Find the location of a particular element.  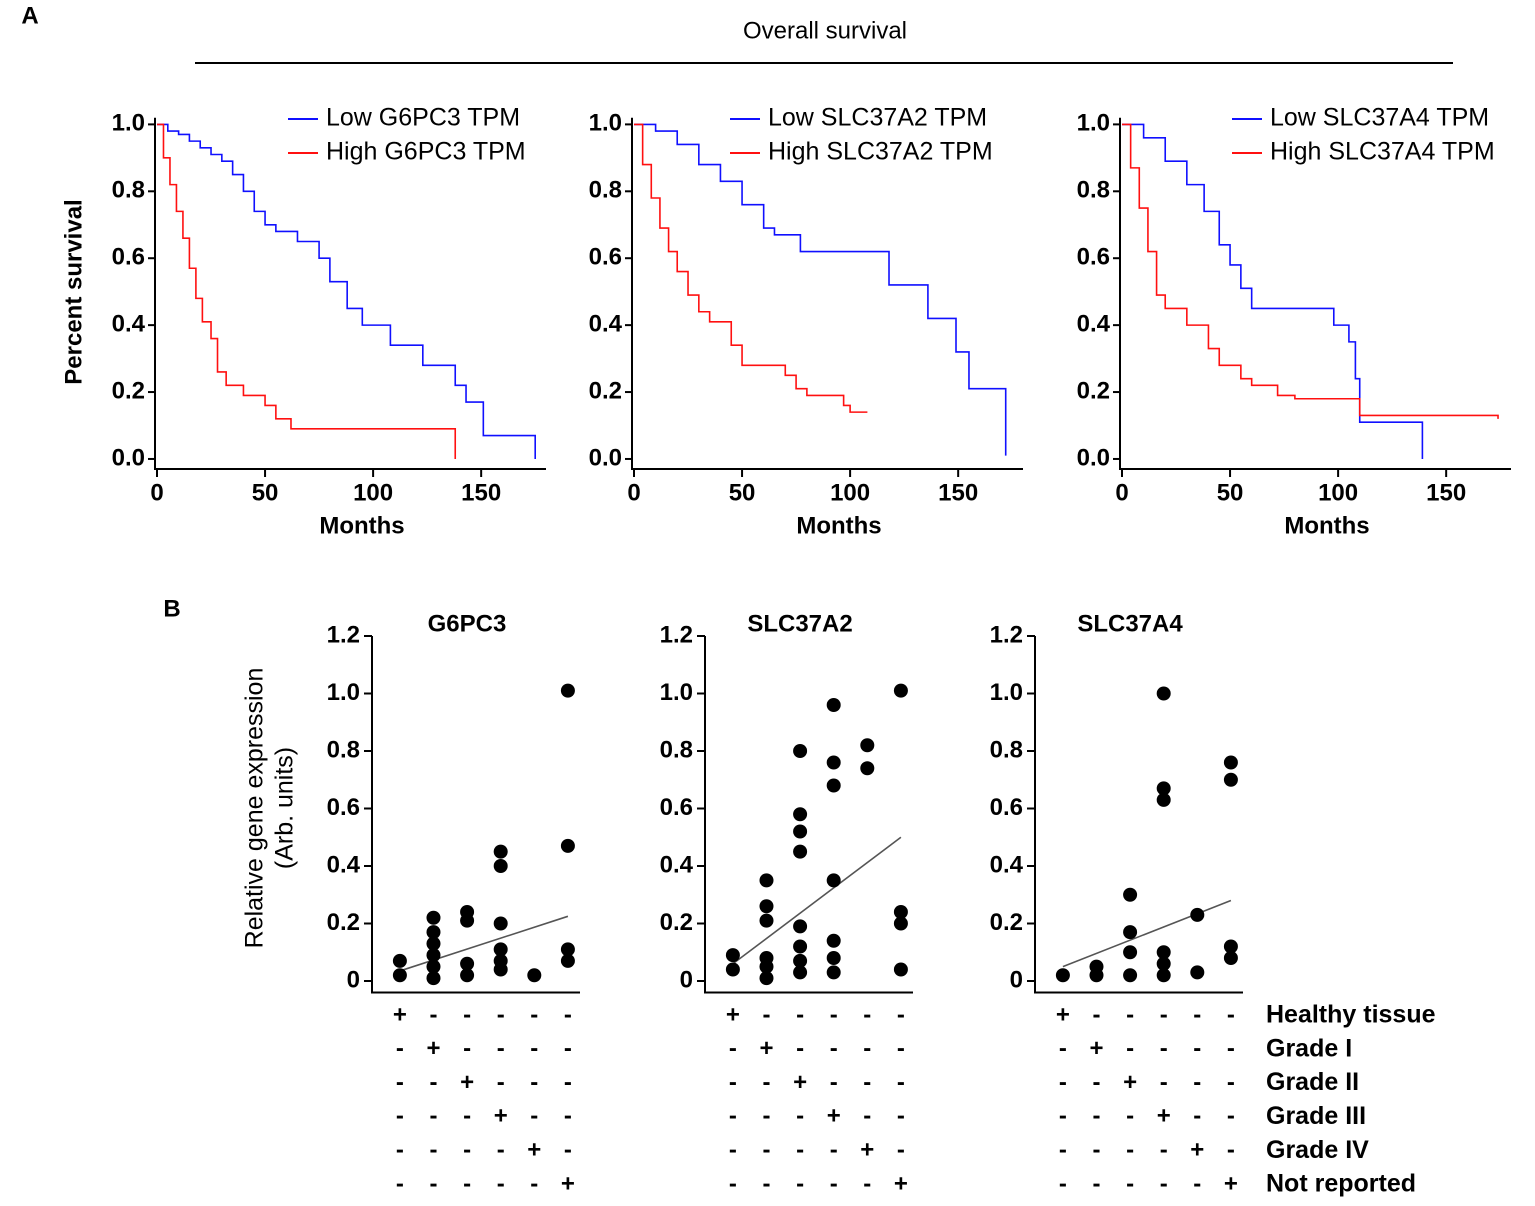

chart-title: G6PC3 is located at coordinates (467, 623).